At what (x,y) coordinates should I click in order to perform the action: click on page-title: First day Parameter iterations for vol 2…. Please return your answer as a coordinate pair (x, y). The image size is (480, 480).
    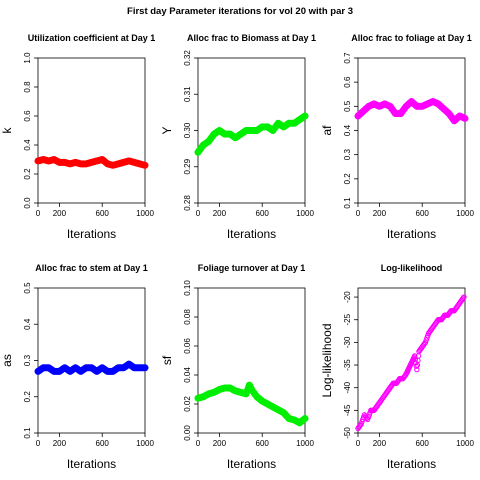
    Looking at the image, I should click on (240, 11).